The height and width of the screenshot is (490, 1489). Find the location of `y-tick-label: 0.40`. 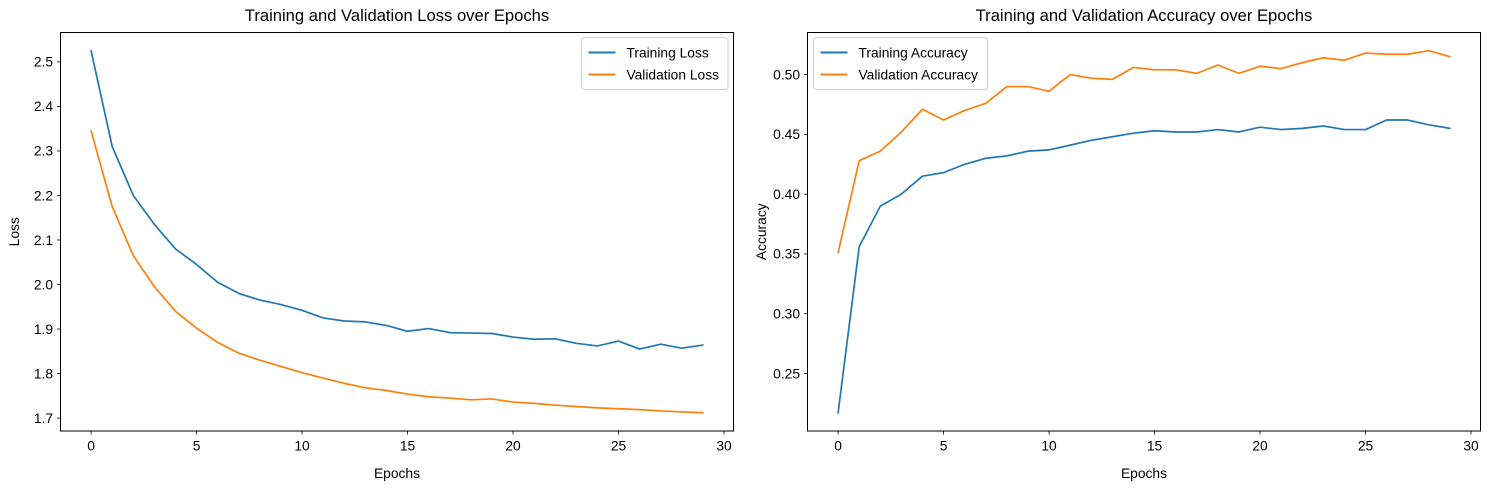

y-tick-label: 0.40 is located at coordinates (786, 194).